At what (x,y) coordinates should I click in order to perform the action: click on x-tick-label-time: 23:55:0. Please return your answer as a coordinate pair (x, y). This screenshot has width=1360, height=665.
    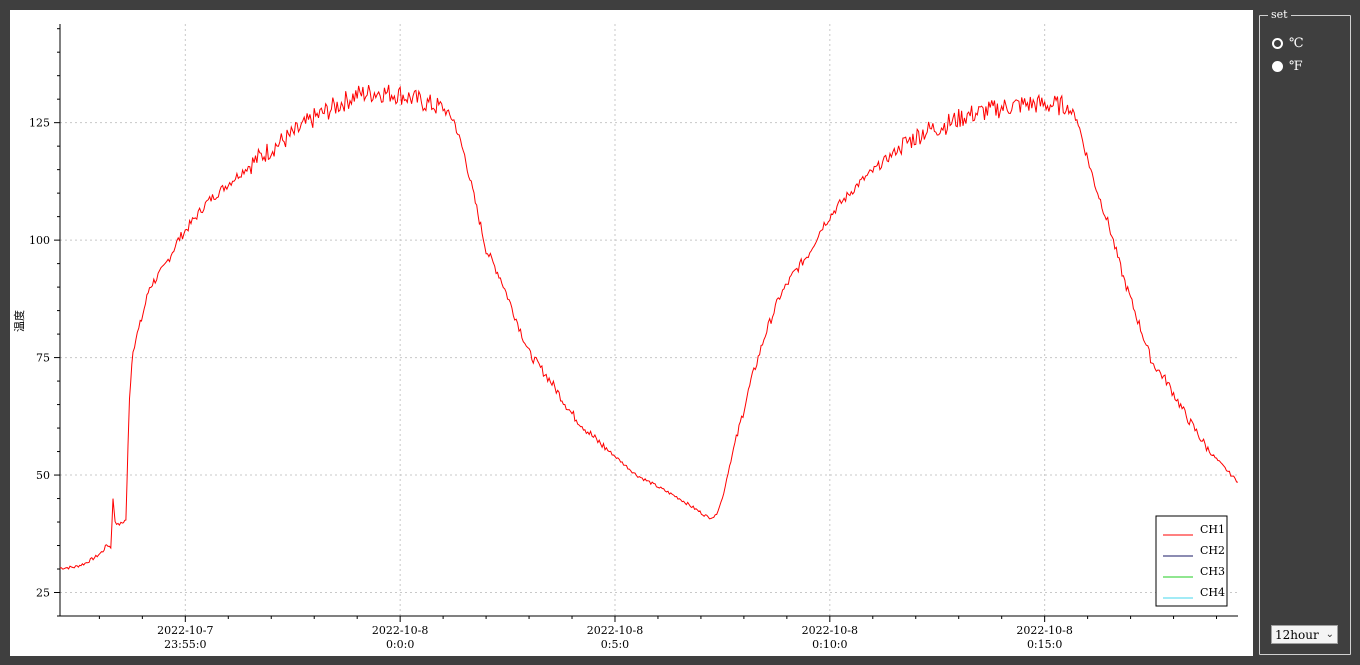
    Looking at the image, I should click on (185, 644).